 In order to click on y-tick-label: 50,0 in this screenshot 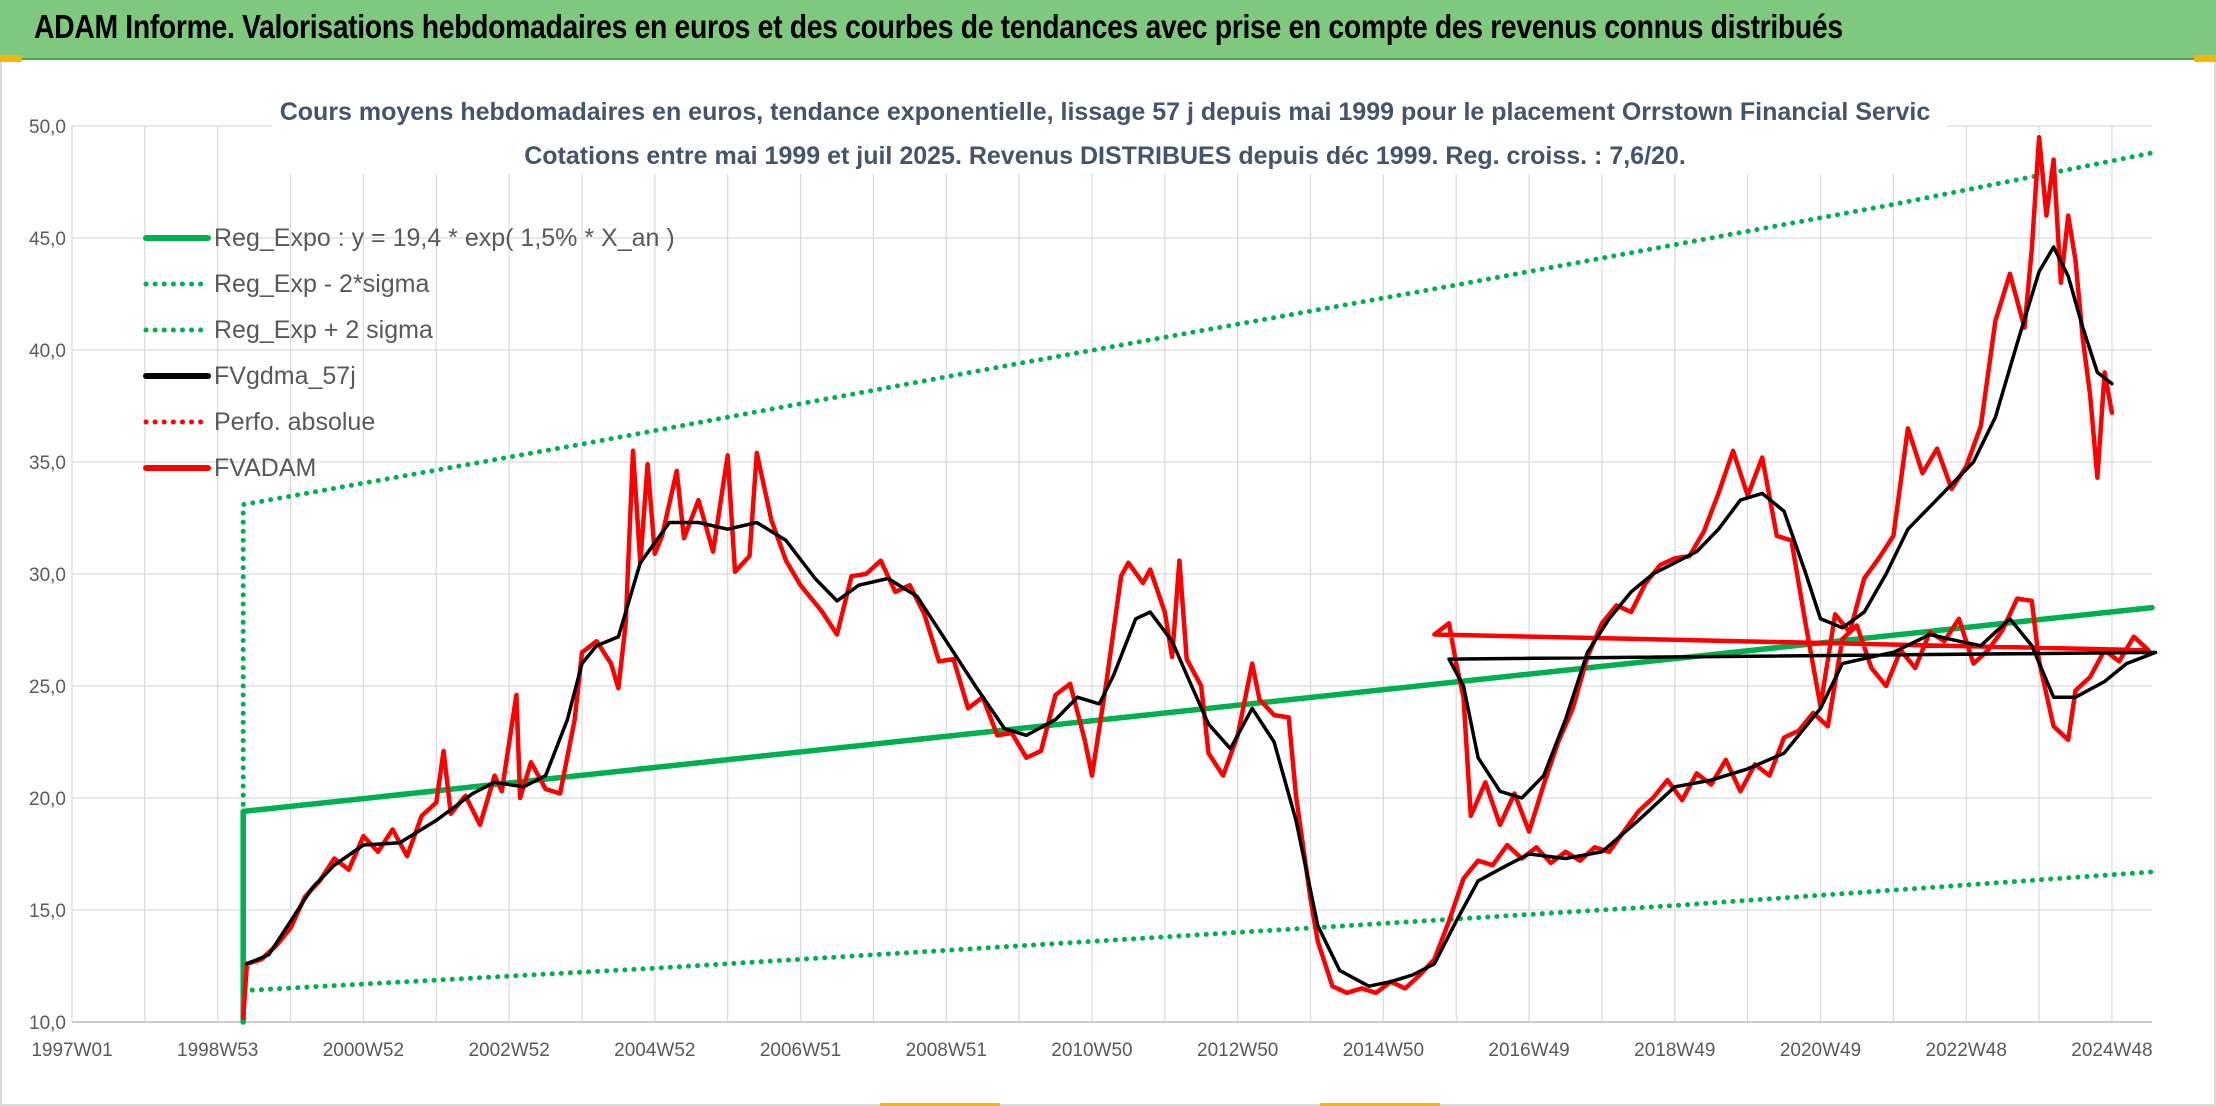, I will do `click(47, 127)`.